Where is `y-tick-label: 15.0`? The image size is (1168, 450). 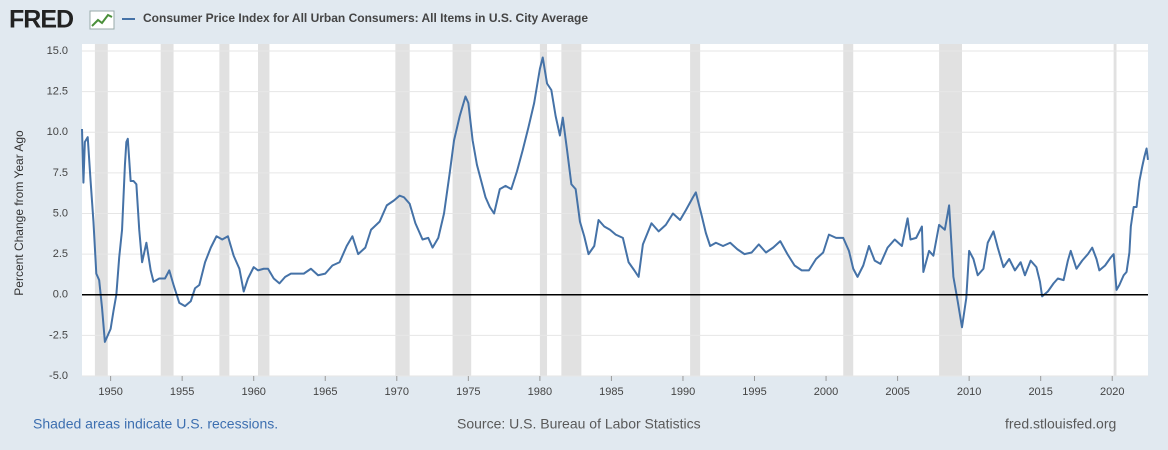
y-tick-label: 15.0 is located at coordinates (57, 51).